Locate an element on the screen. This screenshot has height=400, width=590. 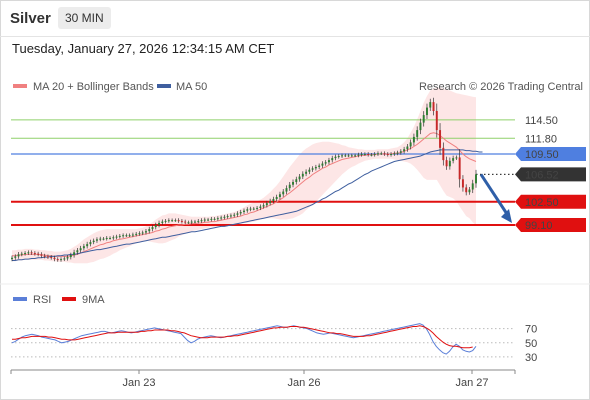
level-label-106.52: 106.52 is located at coordinates (542, 175).